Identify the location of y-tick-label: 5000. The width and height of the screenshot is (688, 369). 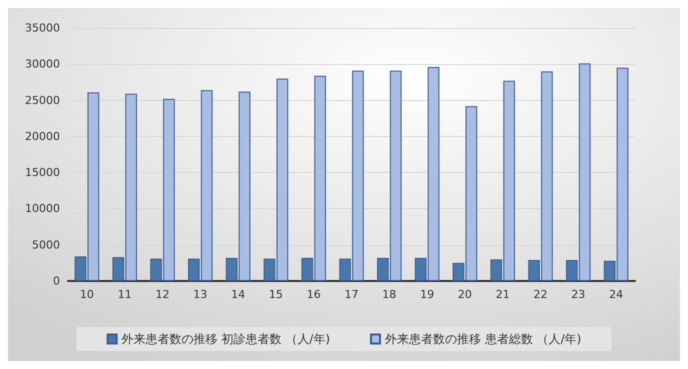
(46, 245).